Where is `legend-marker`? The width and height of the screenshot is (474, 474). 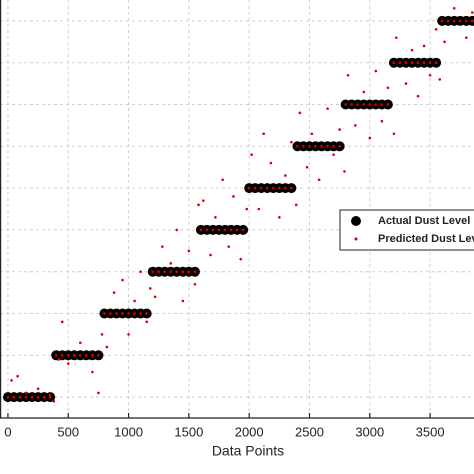
legend-marker is located at coordinates (356, 221).